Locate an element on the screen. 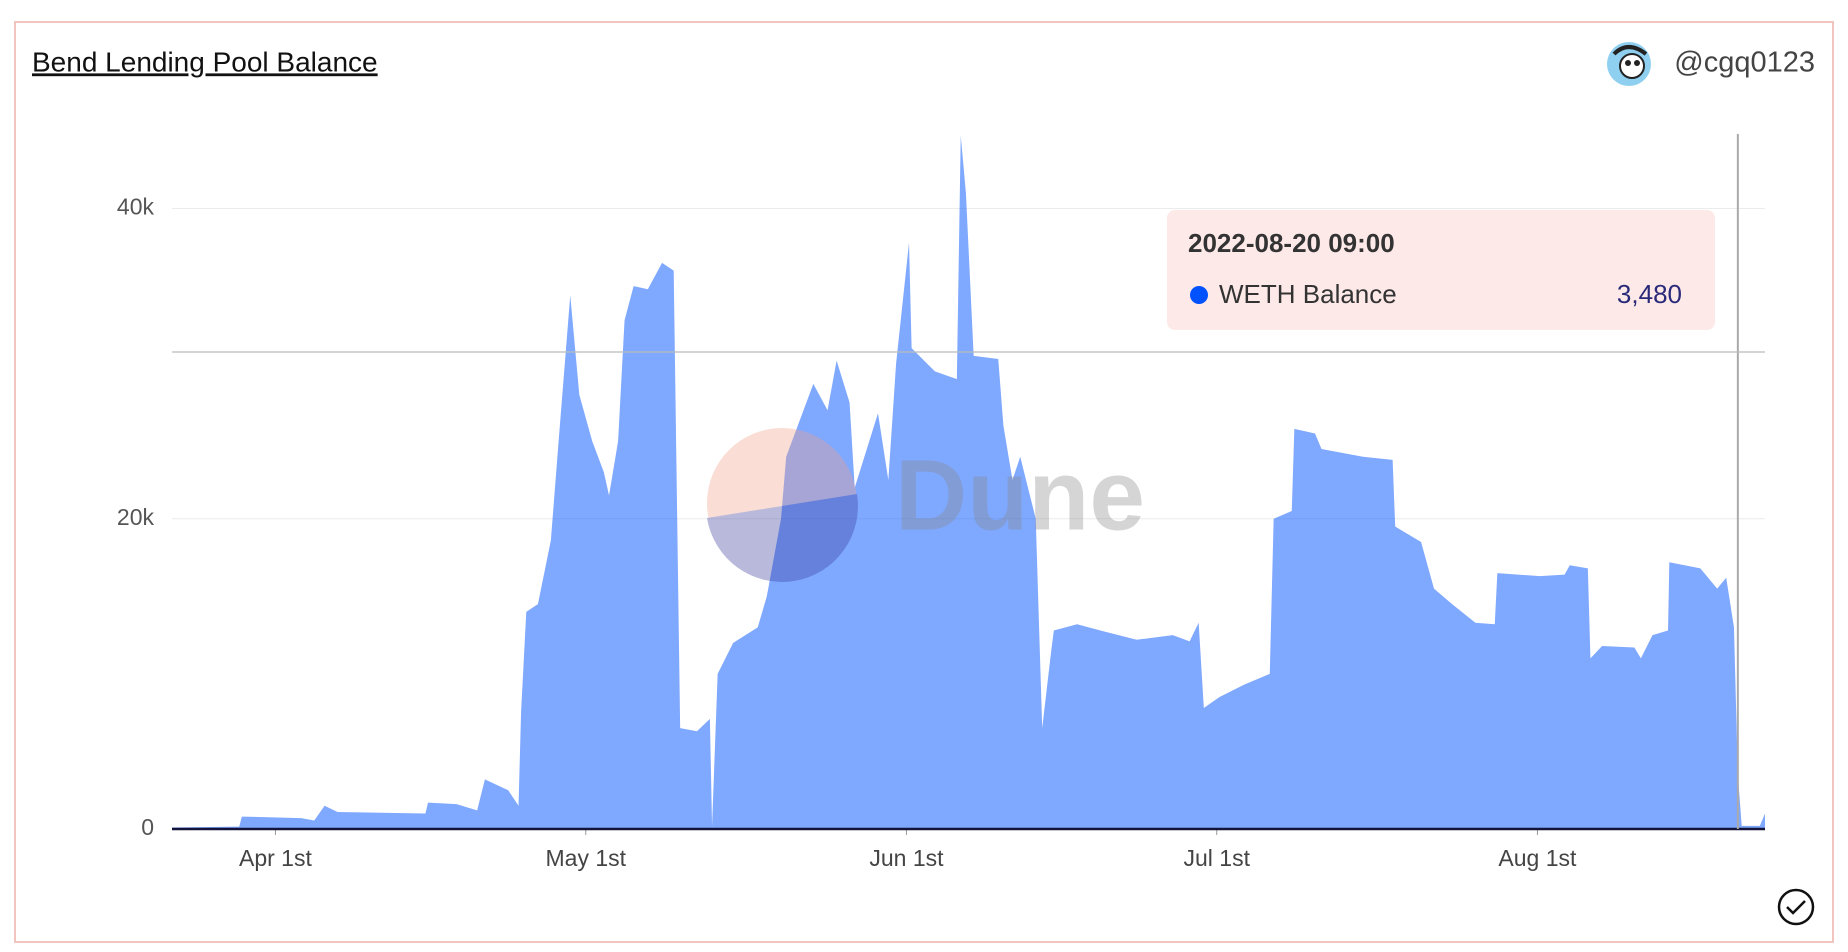  x-tick-label: Jun 1st is located at coordinates (906, 858).